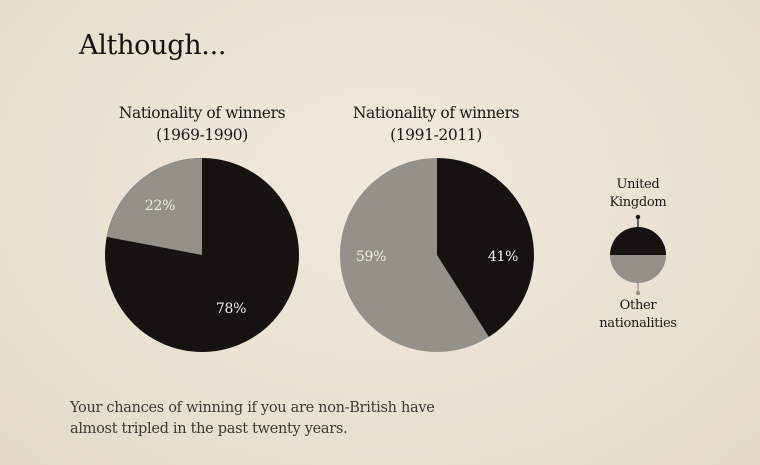 The height and width of the screenshot is (465, 760). Describe the element at coordinates (436, 124) in the screenshot. I see `chart-title-1991-2011: Nationality of winners (1991-2011)` at that location.